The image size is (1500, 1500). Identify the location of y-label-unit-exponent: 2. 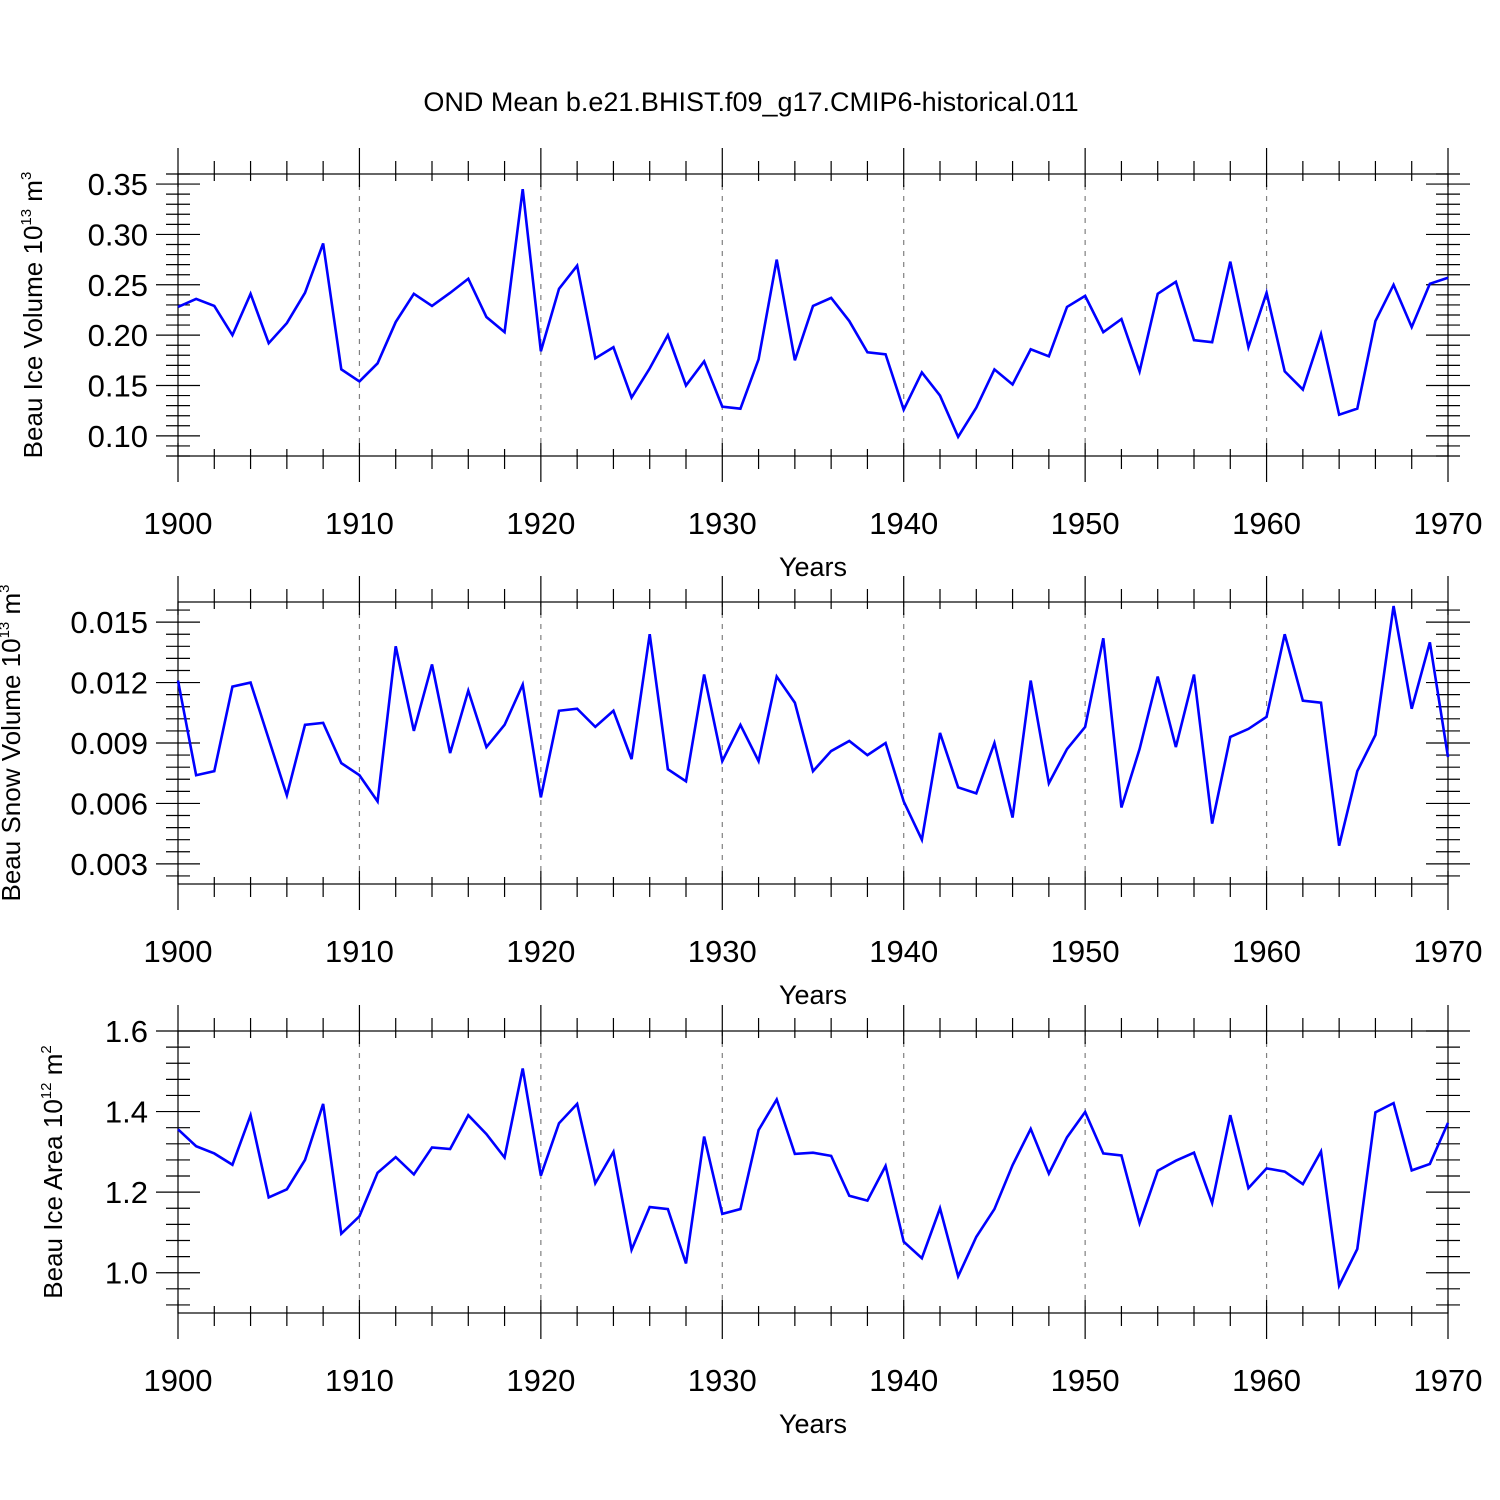
(46, 1049).